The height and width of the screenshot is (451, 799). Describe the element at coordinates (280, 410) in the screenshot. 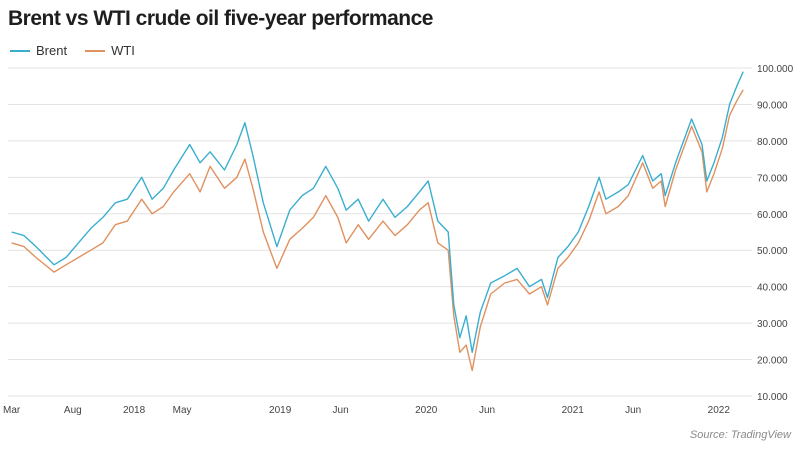

I see `x-tick-label: 2019` at that location.